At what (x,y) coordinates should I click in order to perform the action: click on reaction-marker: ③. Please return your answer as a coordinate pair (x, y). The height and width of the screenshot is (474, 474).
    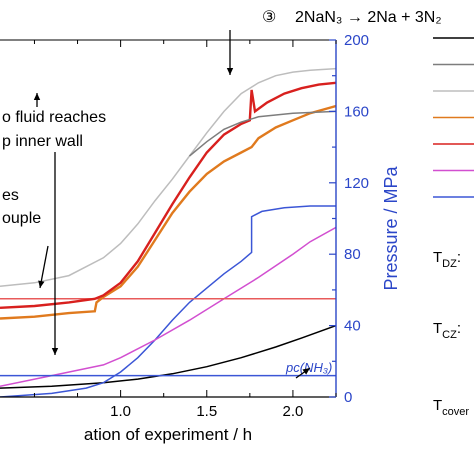
    Looking at the image, I should click on (269, 17).